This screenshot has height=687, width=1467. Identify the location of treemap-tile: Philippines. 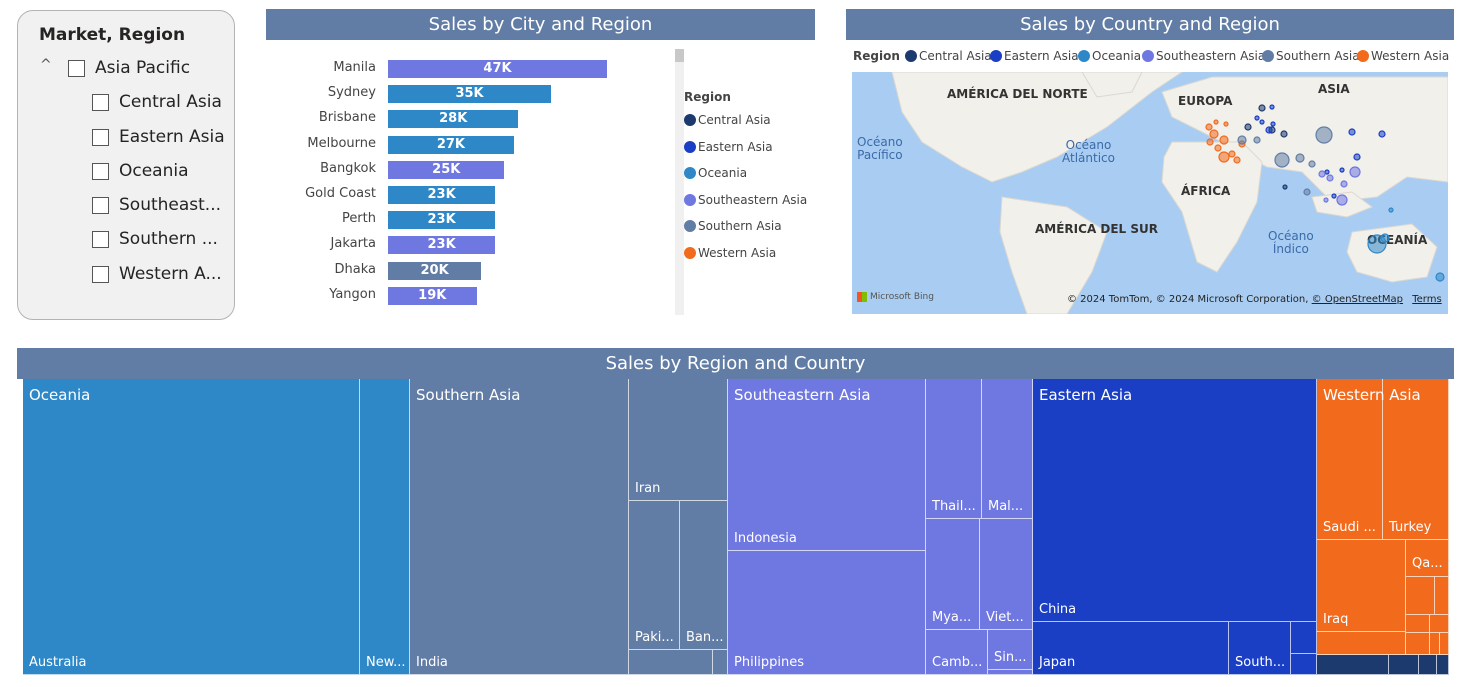
(827, 613).